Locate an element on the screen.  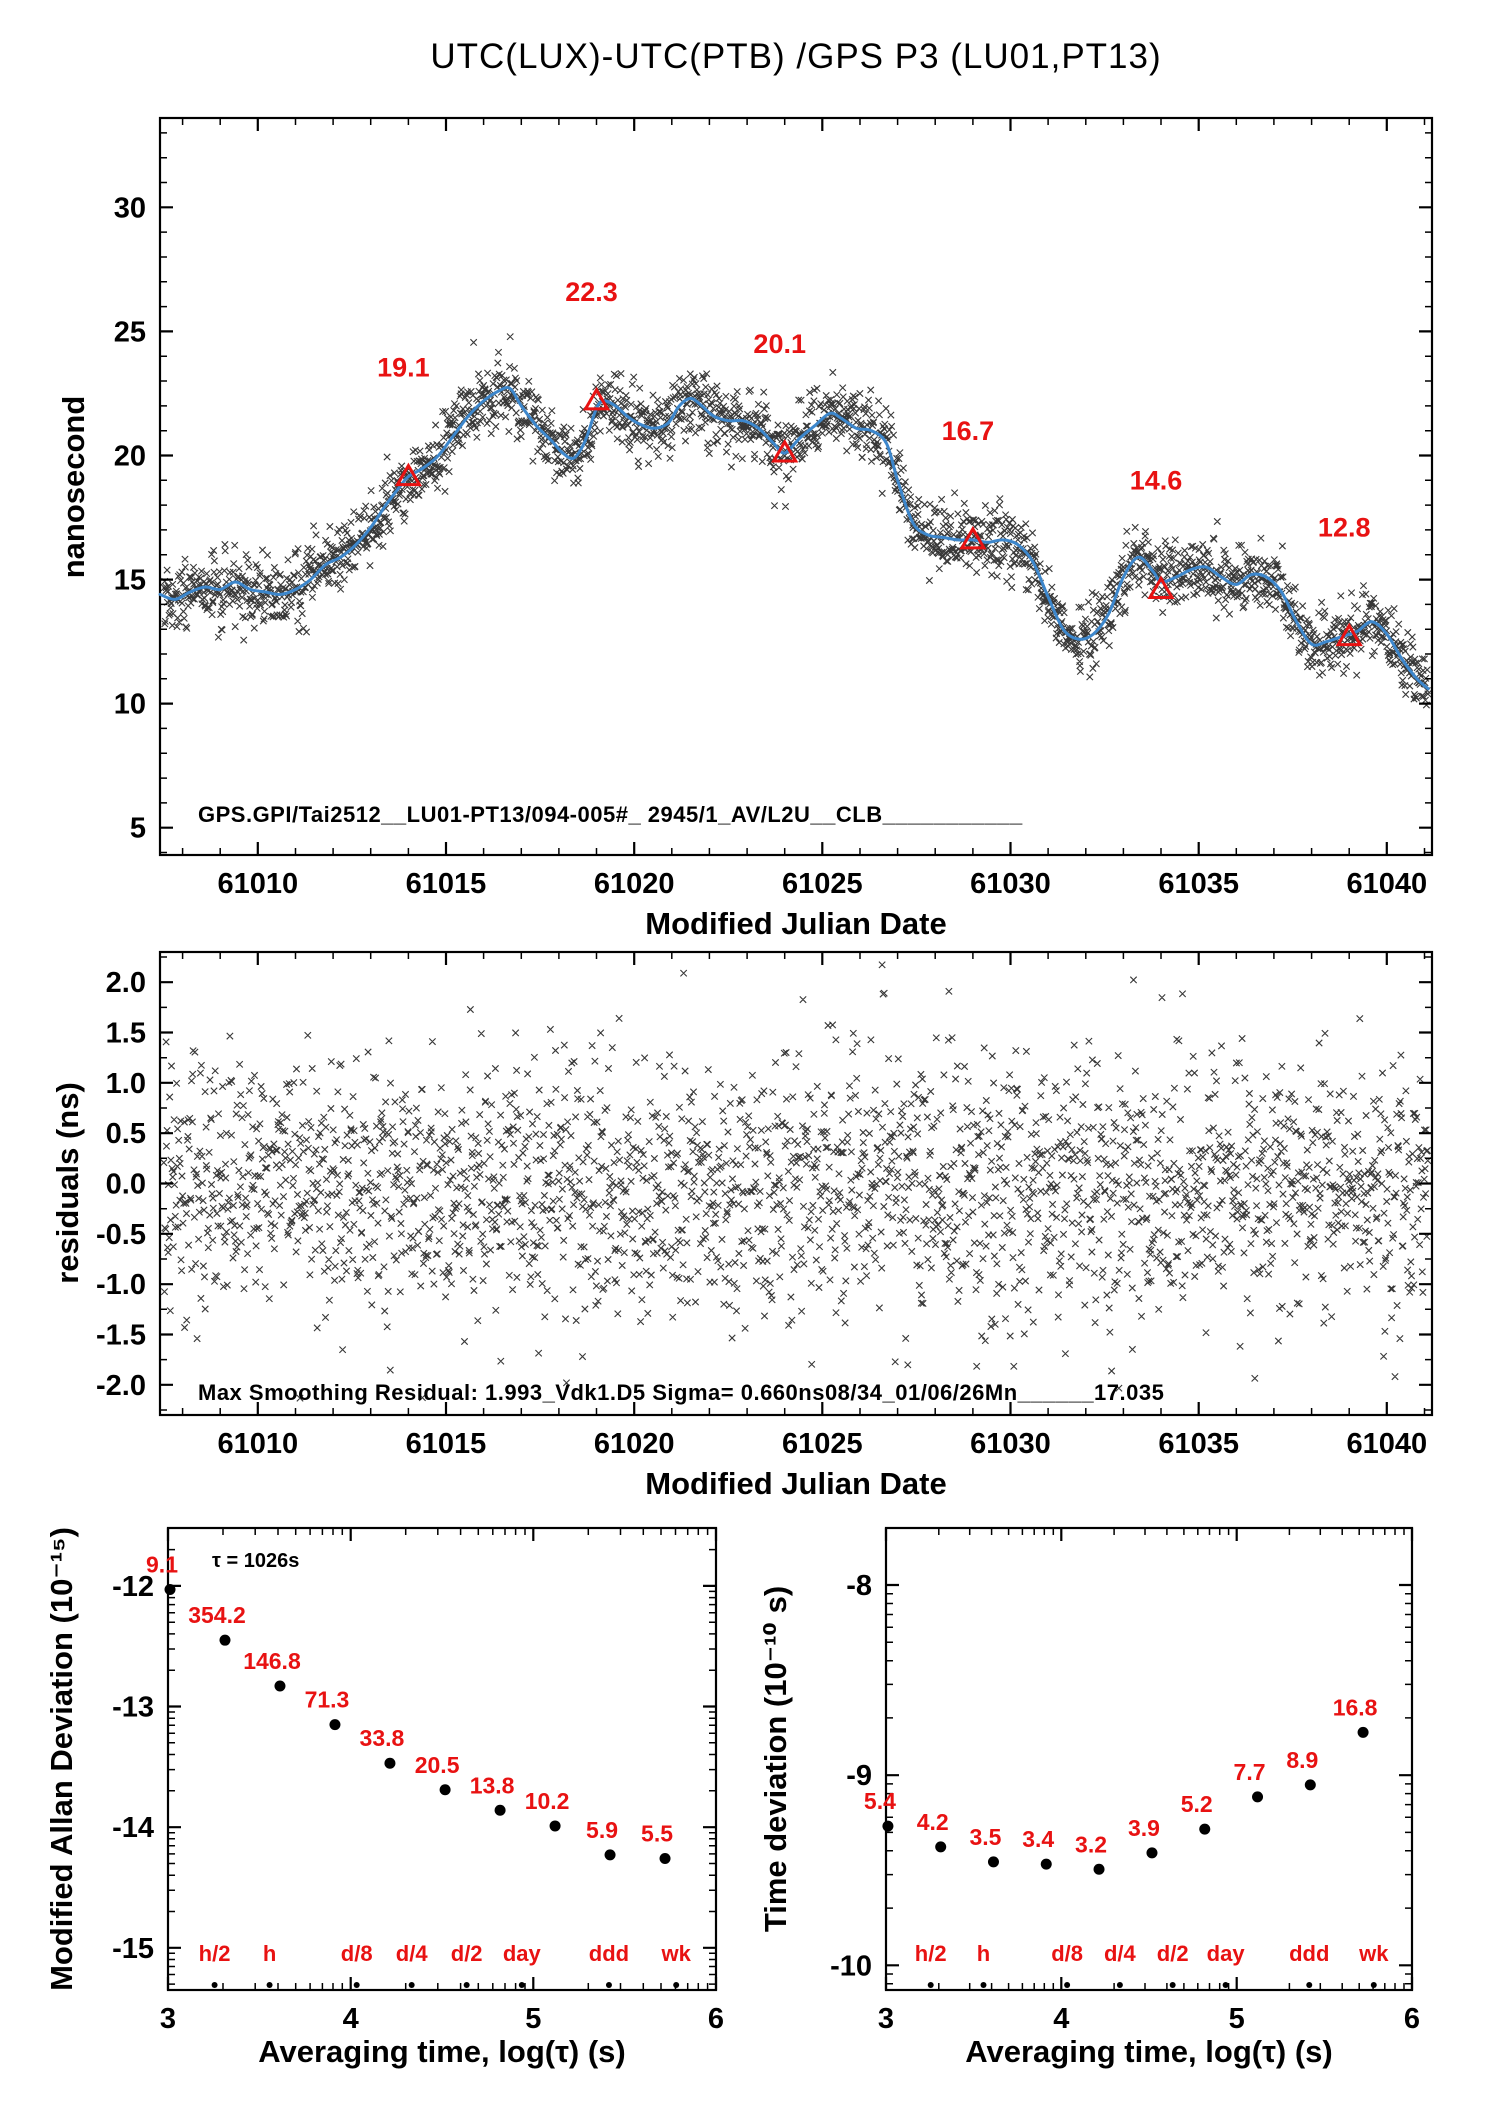
time-series-x-tick-label: 61025 is located at coordinates (822, 884).